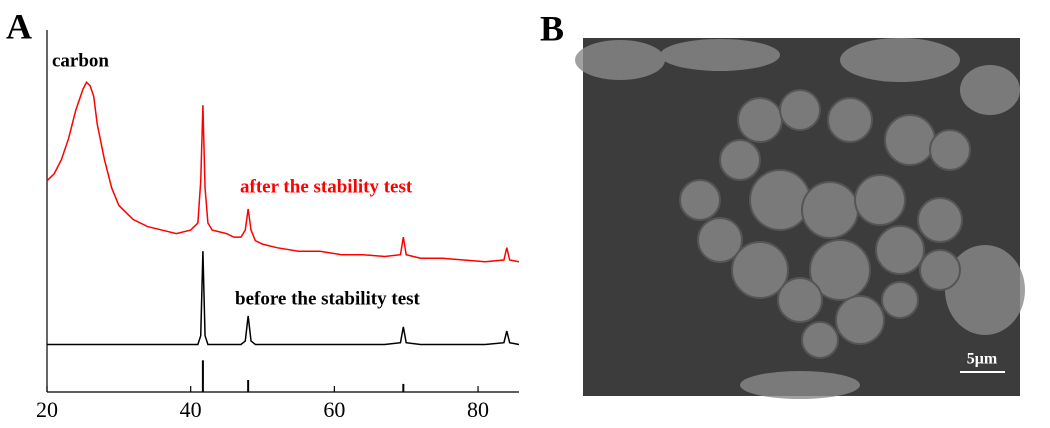 The height and width of the screenshot is (428, 1050). Describe the element at coordinates (19, 26) in the screenshot. I see `panel-label: A` at that location.